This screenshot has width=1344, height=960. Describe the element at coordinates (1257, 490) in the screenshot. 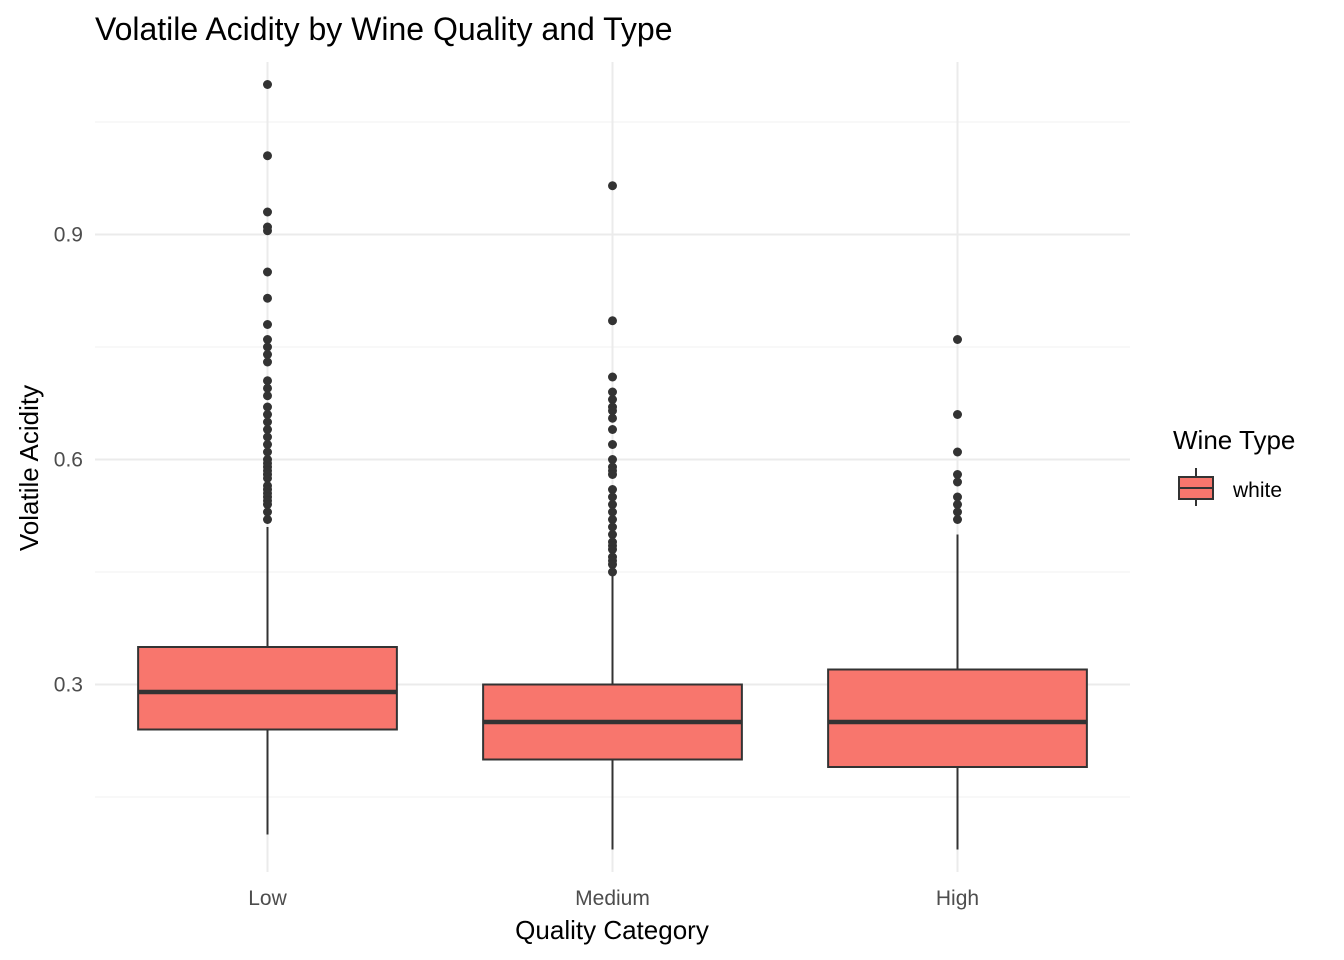

I see `legend-label: white` at that location.